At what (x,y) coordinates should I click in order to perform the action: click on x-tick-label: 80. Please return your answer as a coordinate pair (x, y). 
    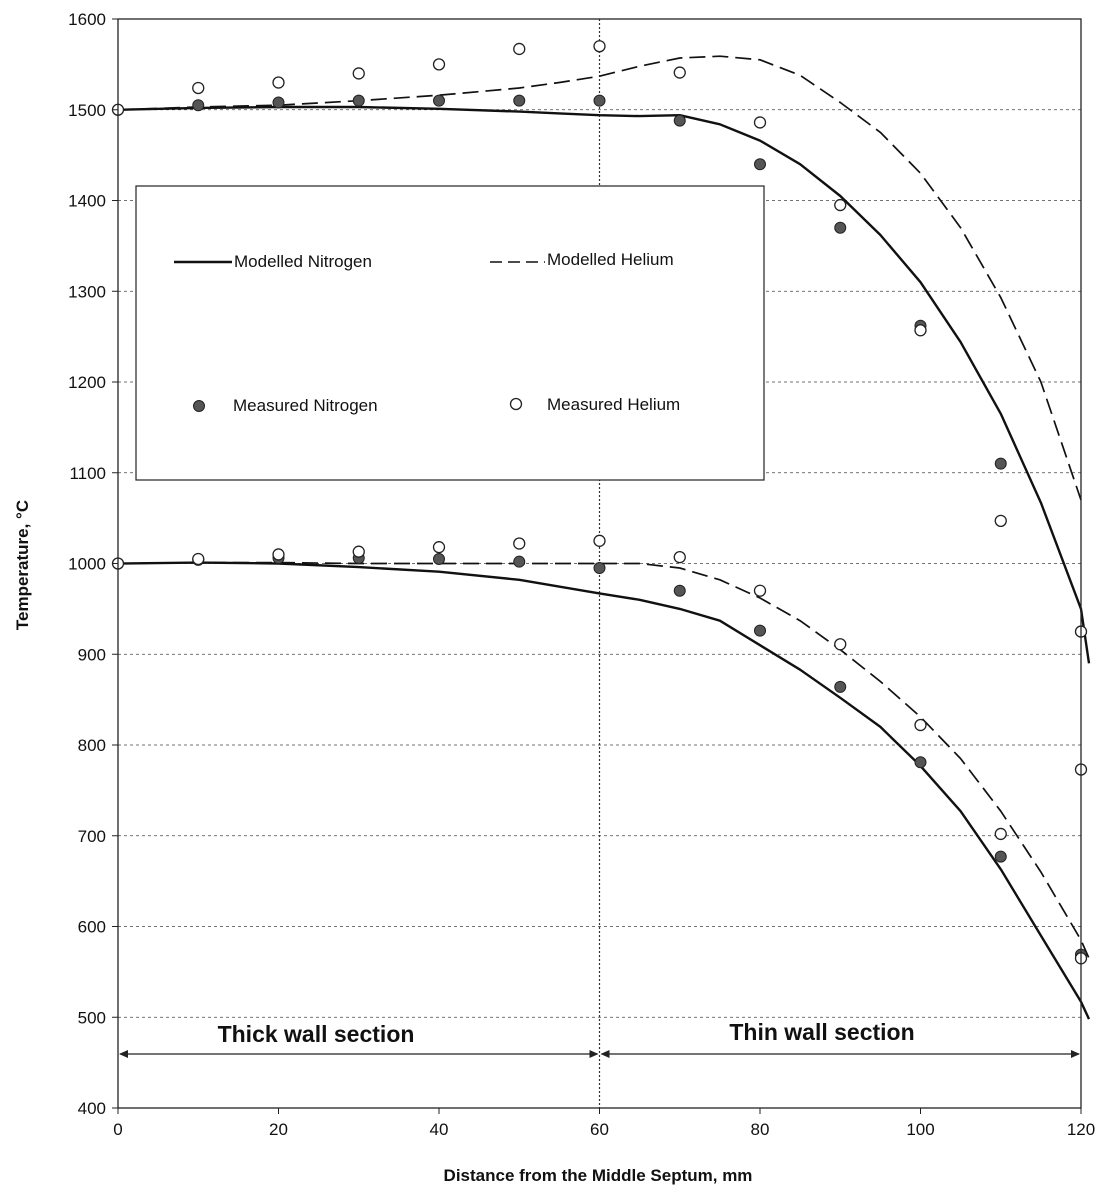
    Looking at the image, I should click on (760, 1129).